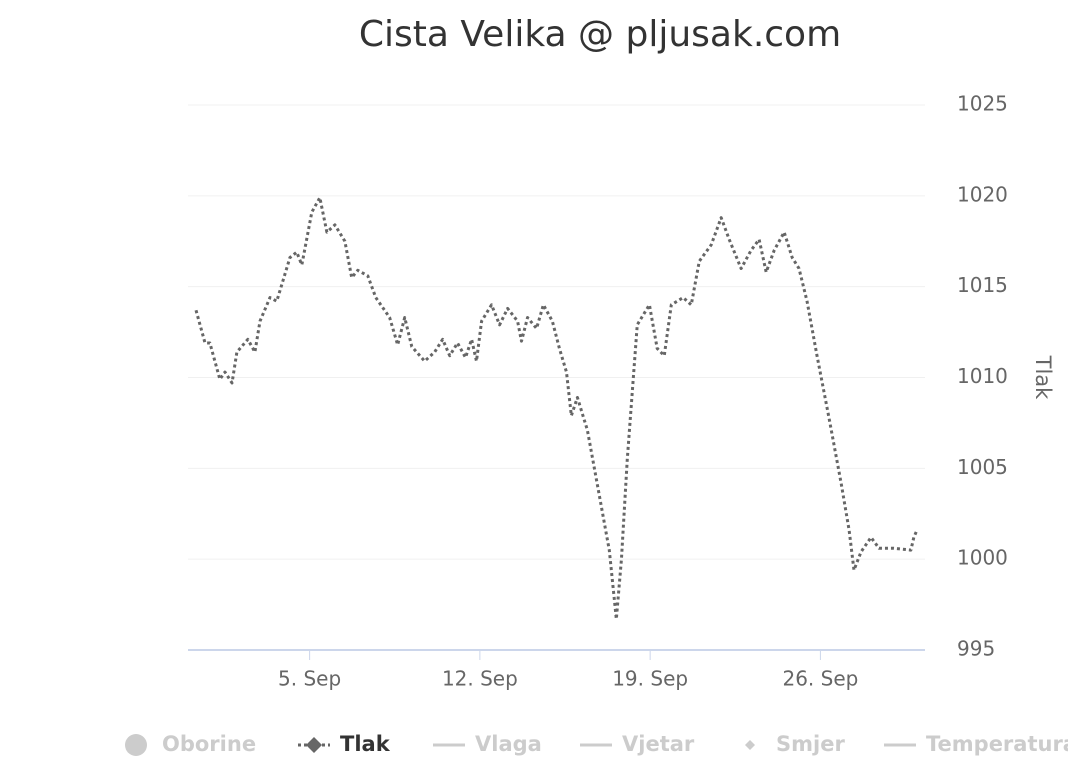 The height and width of the screenshot is (768, 1068). What do you see at coordinates (810, 744) in the screenshot?
I see `legend-label: Smjer` at bounding box center [810, 744].